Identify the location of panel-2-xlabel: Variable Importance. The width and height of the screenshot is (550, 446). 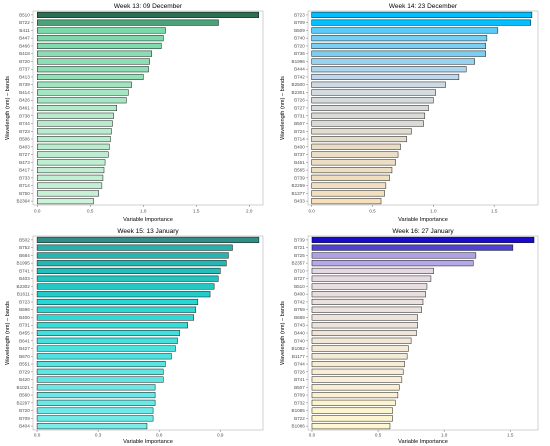
(423, 220).